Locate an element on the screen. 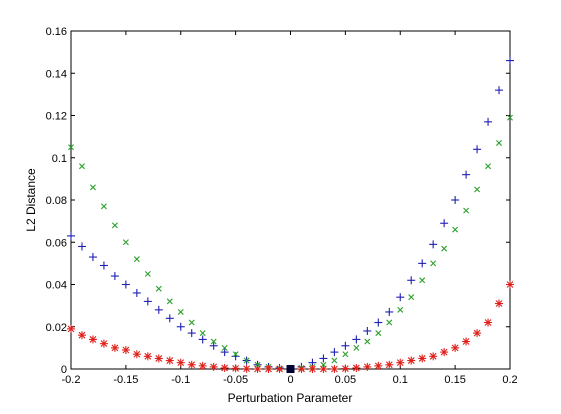 The height and width of the screenshot is (414, 561). x-tick-label: 0.15 is located at coordinates (454, 380).